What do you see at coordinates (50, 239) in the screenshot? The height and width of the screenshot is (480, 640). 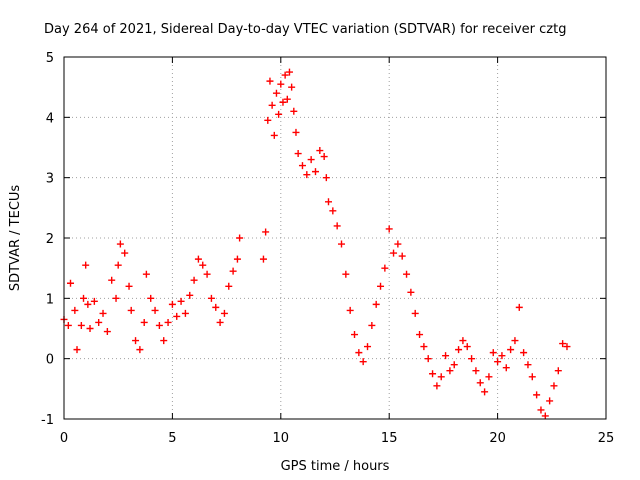 I see `y-tick-label: 2` at bounding box center [50, 239].